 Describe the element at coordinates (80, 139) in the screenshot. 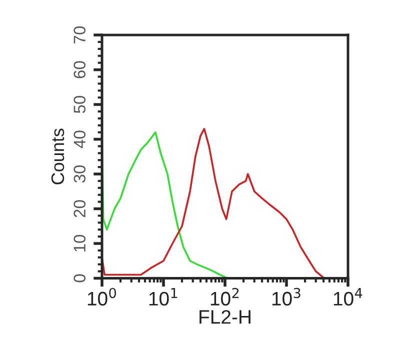

I see `y-tick-label: 40` at that location.